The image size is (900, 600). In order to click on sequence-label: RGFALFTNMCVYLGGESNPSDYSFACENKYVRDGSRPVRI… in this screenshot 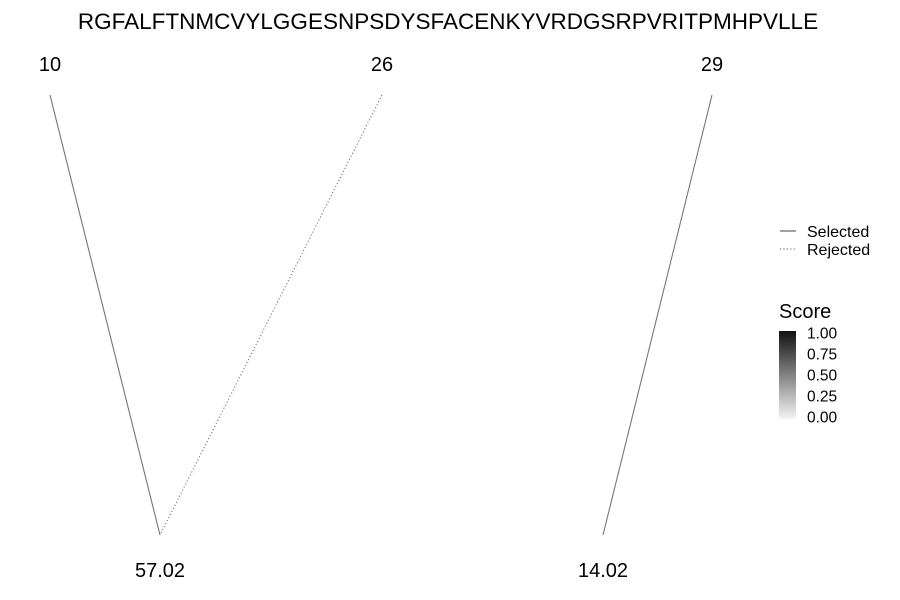, I will do `click(448, 21)`.